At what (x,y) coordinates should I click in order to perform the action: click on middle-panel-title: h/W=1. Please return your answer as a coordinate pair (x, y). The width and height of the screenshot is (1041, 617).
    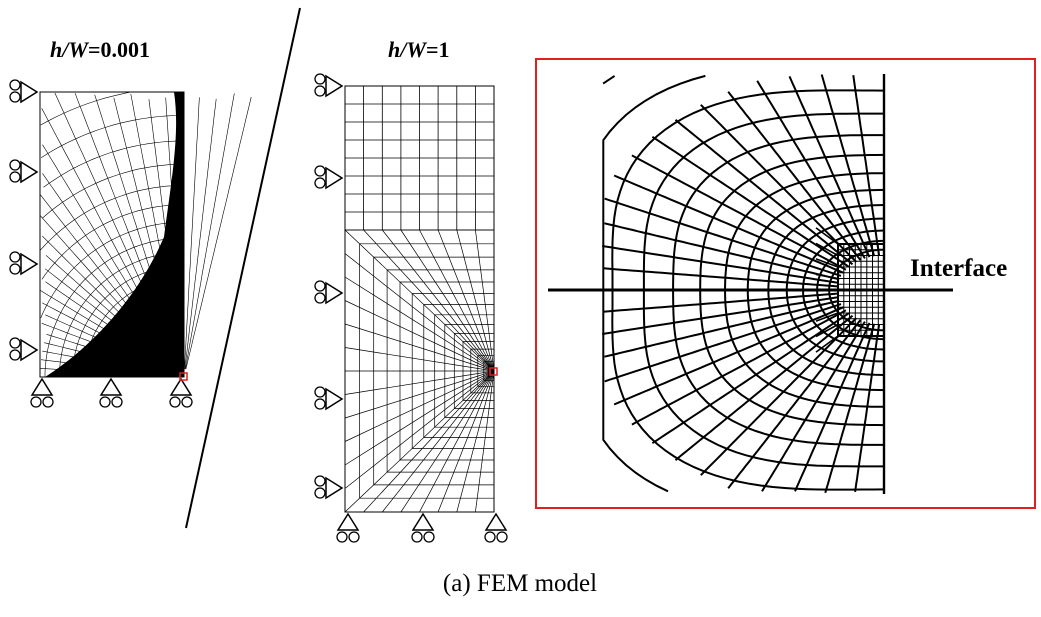
    Looking at the image, I should click on (418, 49).